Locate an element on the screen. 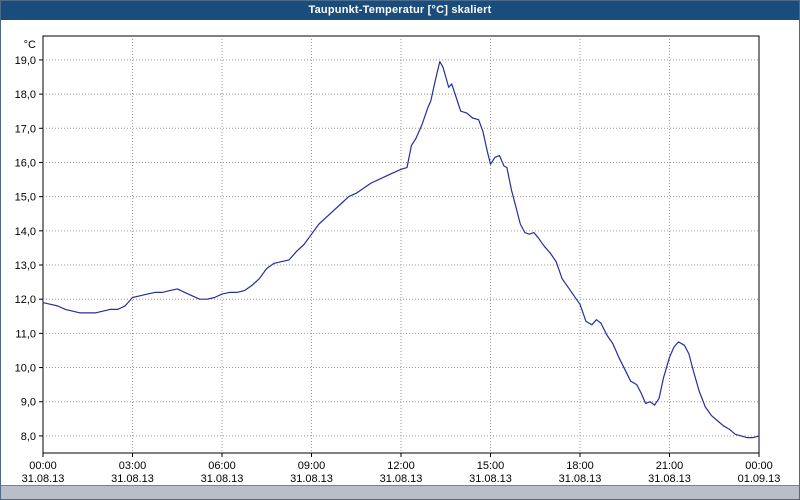 The image size is (800, 500). y-tick-label: 11,0 is located at coordinates (25, 334).